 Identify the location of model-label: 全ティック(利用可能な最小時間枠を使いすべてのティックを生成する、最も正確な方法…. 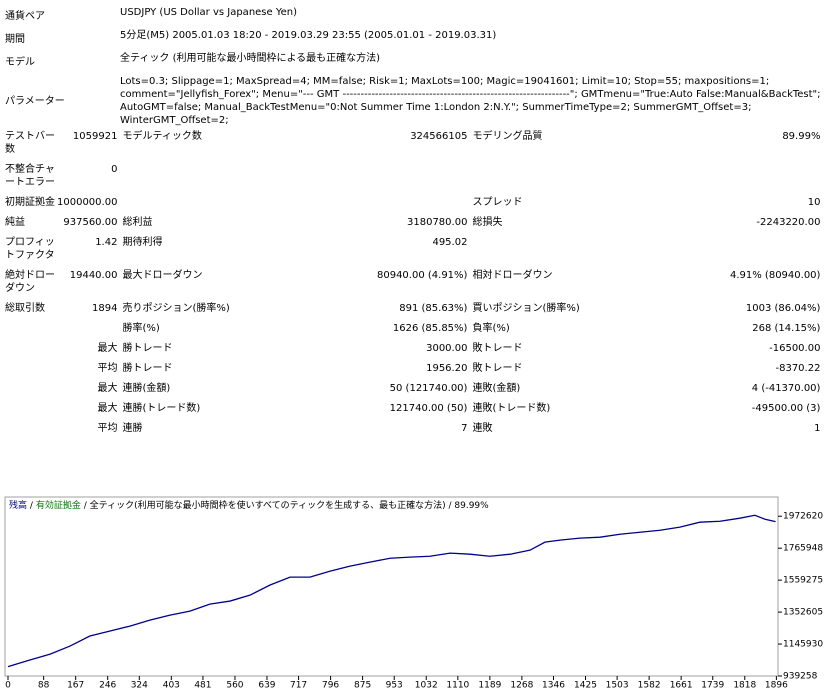
(268, 505).